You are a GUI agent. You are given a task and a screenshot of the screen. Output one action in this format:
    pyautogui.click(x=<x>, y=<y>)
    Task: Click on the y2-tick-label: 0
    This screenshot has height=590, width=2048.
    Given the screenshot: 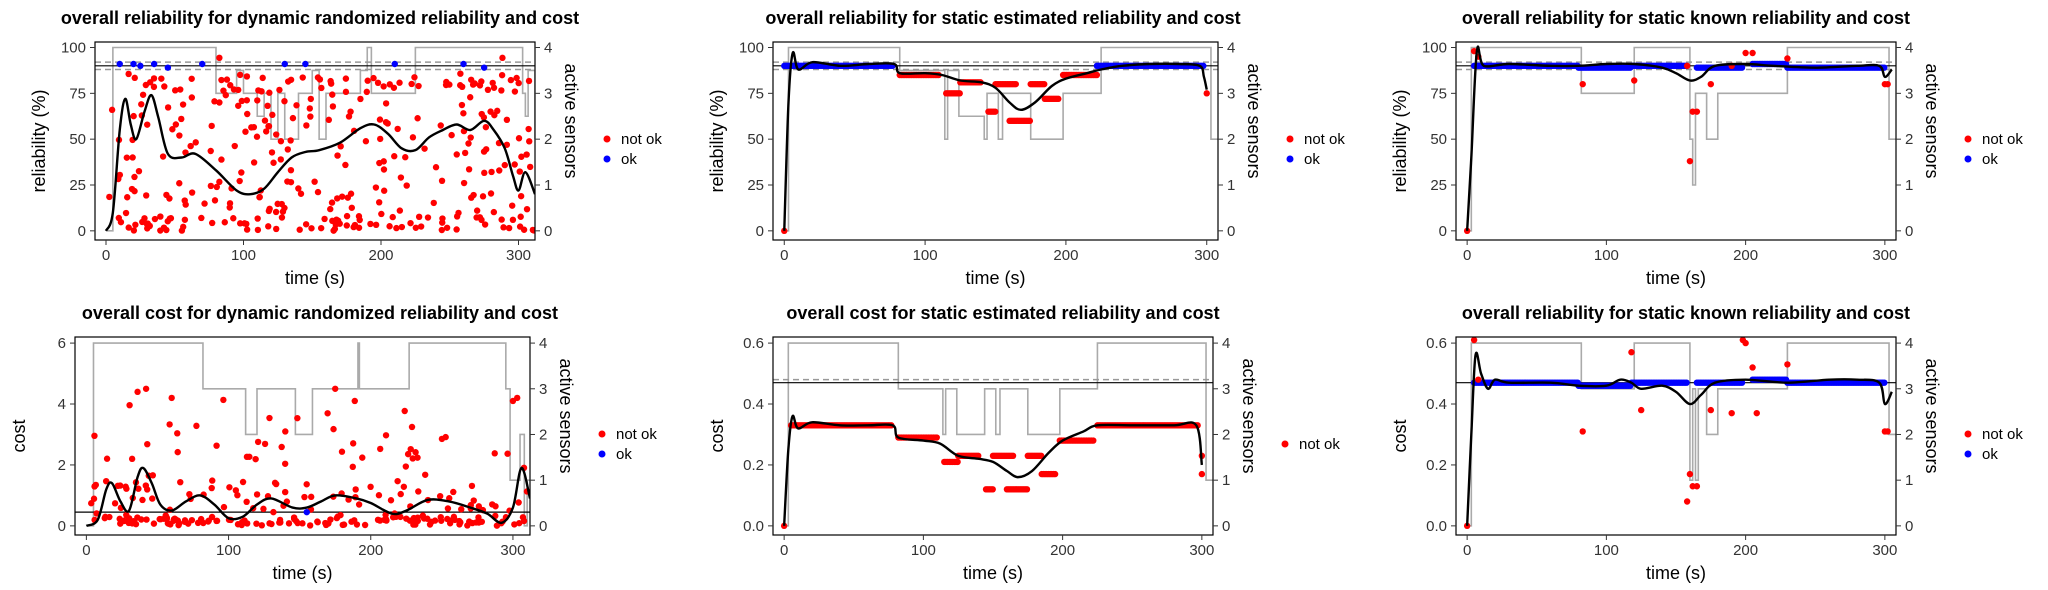 What is the action you would take?
    pyautogui.click(x=1226, y=526)
    